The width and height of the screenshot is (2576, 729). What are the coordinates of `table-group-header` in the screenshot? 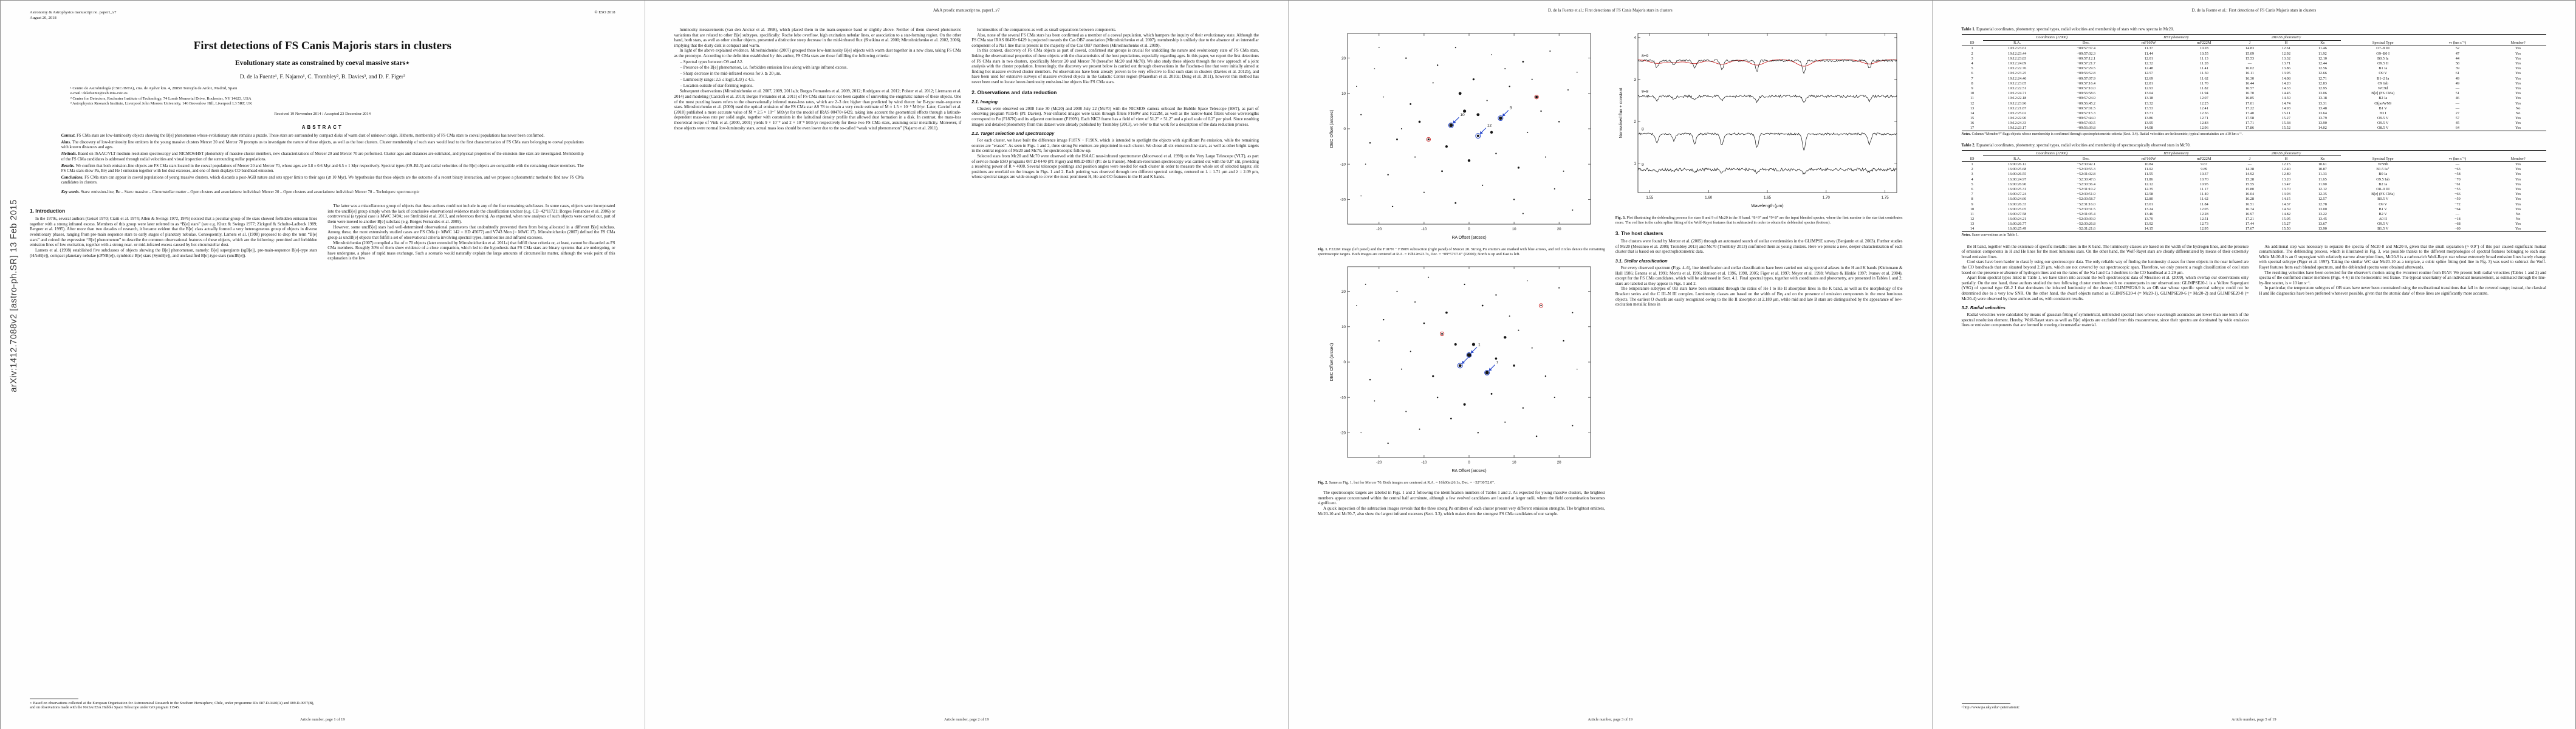 It's located at (2383, 154).